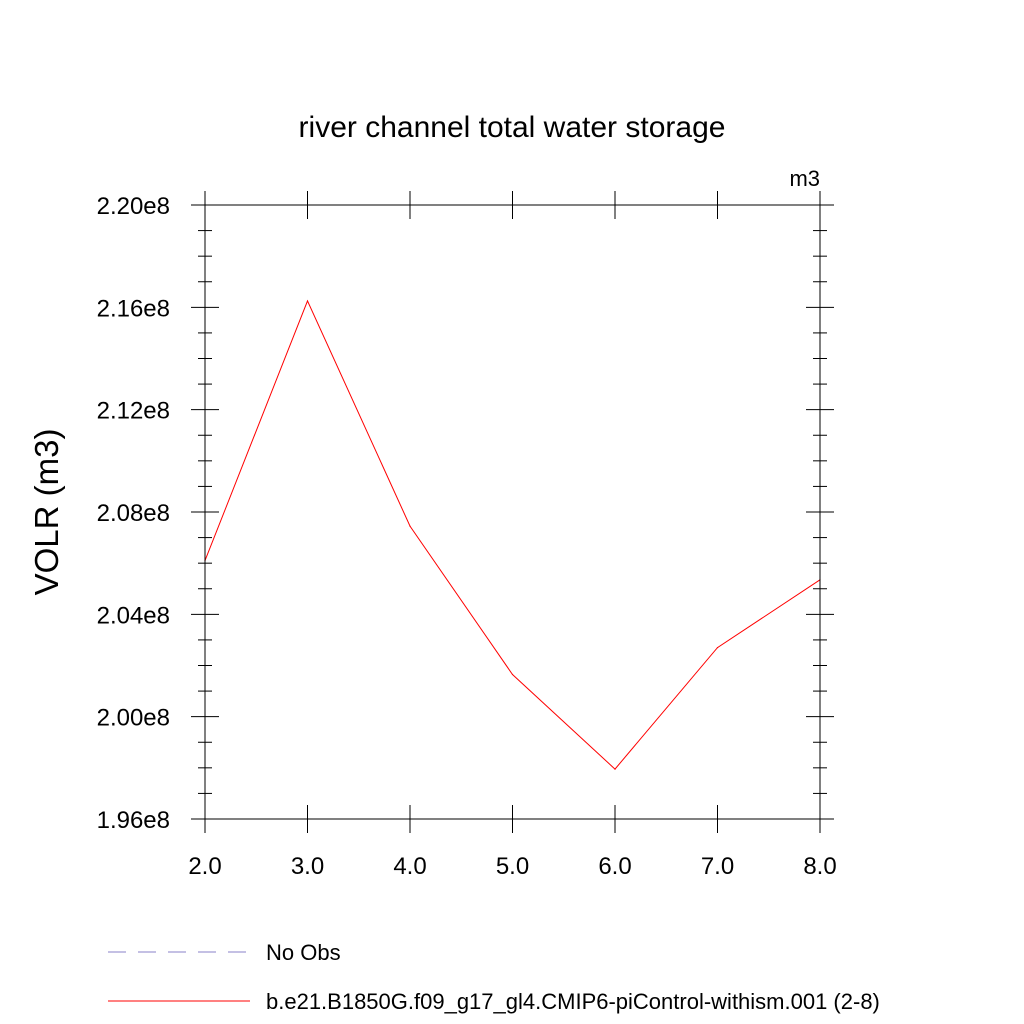  I want to click on x-tick-label: 6.0, so click(614, 866).